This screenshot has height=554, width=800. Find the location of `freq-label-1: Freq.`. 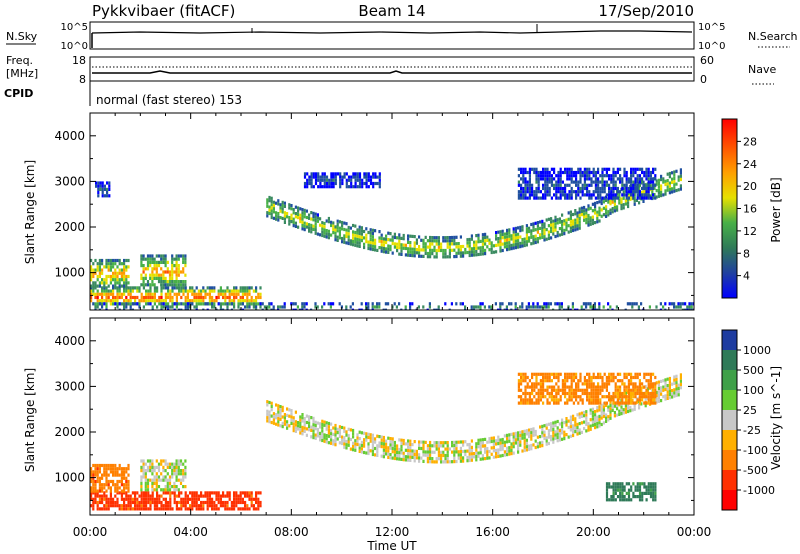

freq-label-1: Freq. is located at coordinates (19, 60).